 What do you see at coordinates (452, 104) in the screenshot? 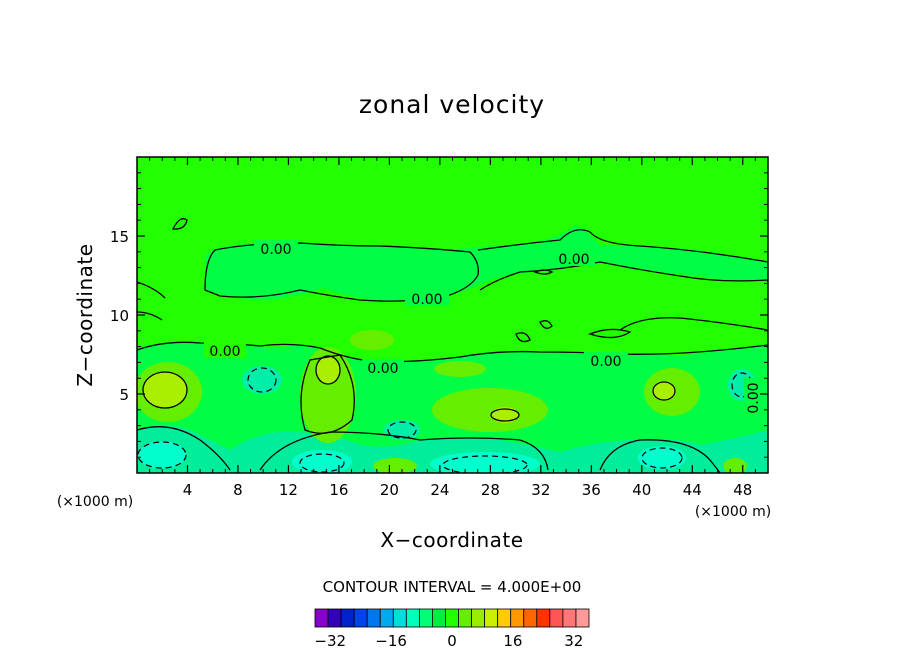
I see `chart-title: zonal velocity` at bounding box center [452, 104].